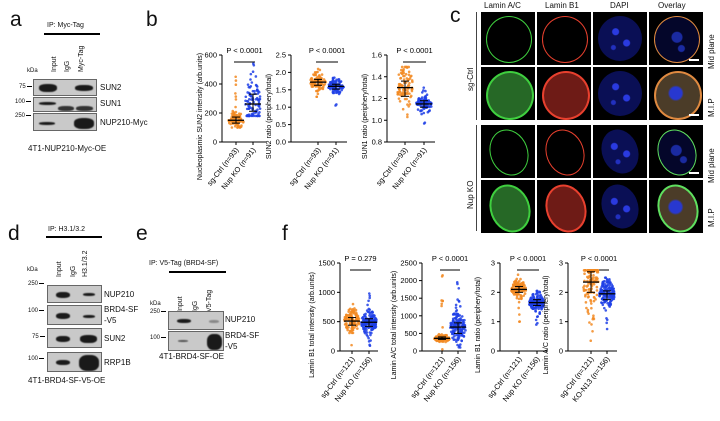  Describe the element at coordinates (72, 34) in the screenshot. I see `ip-underline` at that location.